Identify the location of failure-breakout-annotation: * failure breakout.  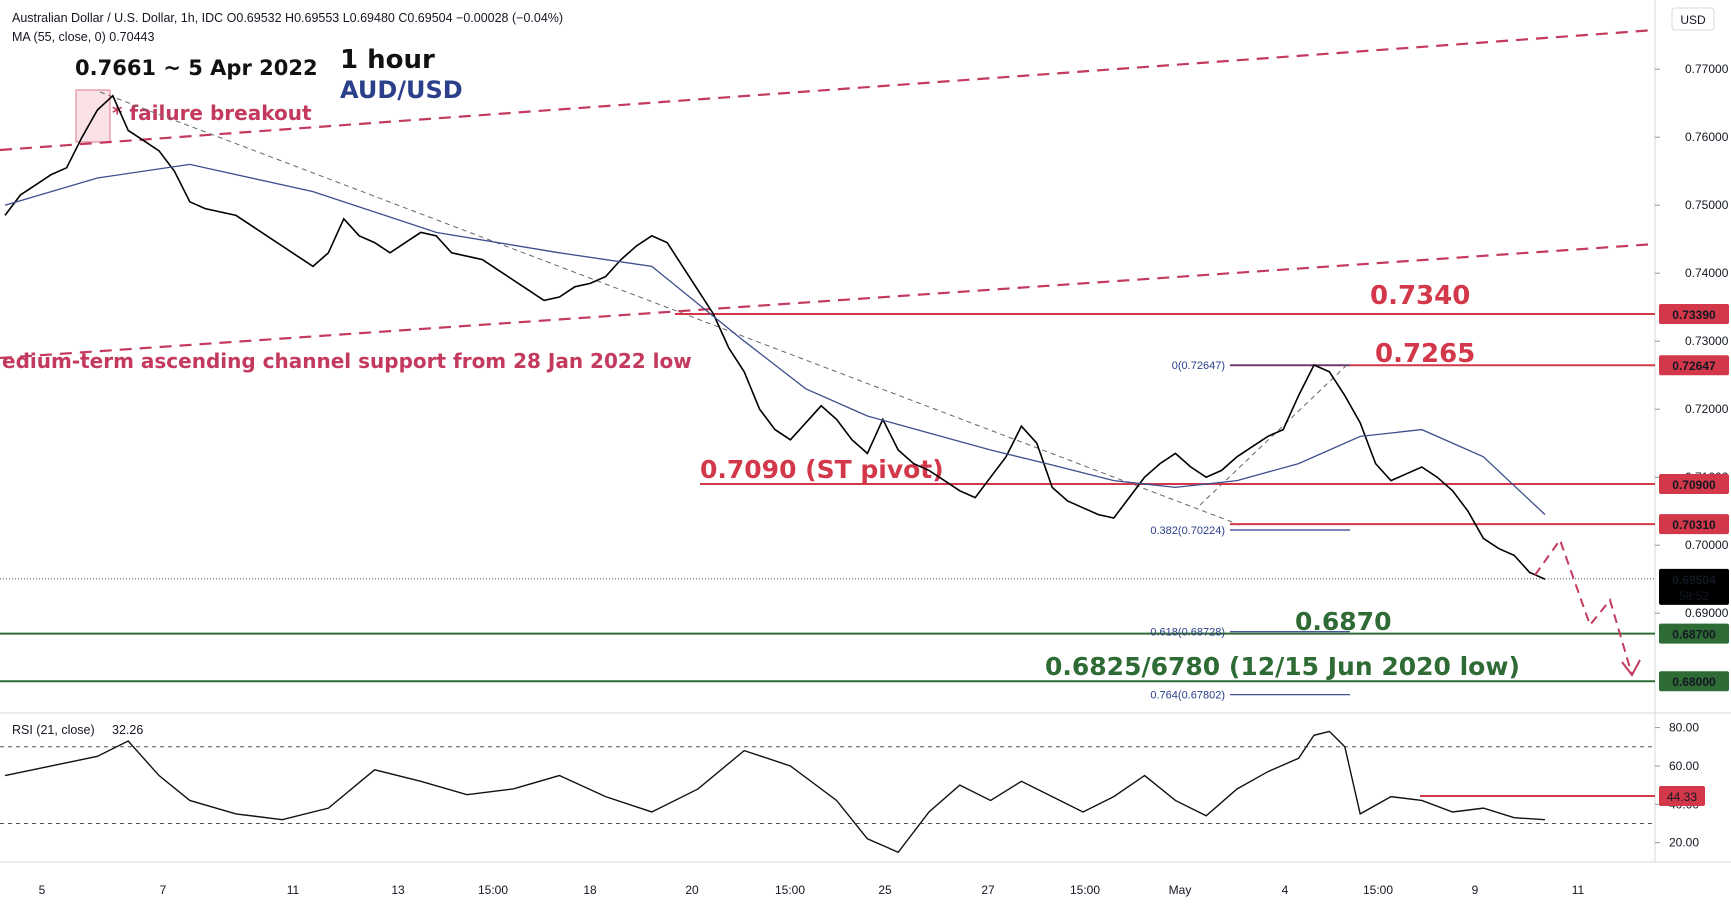
(212, 113).